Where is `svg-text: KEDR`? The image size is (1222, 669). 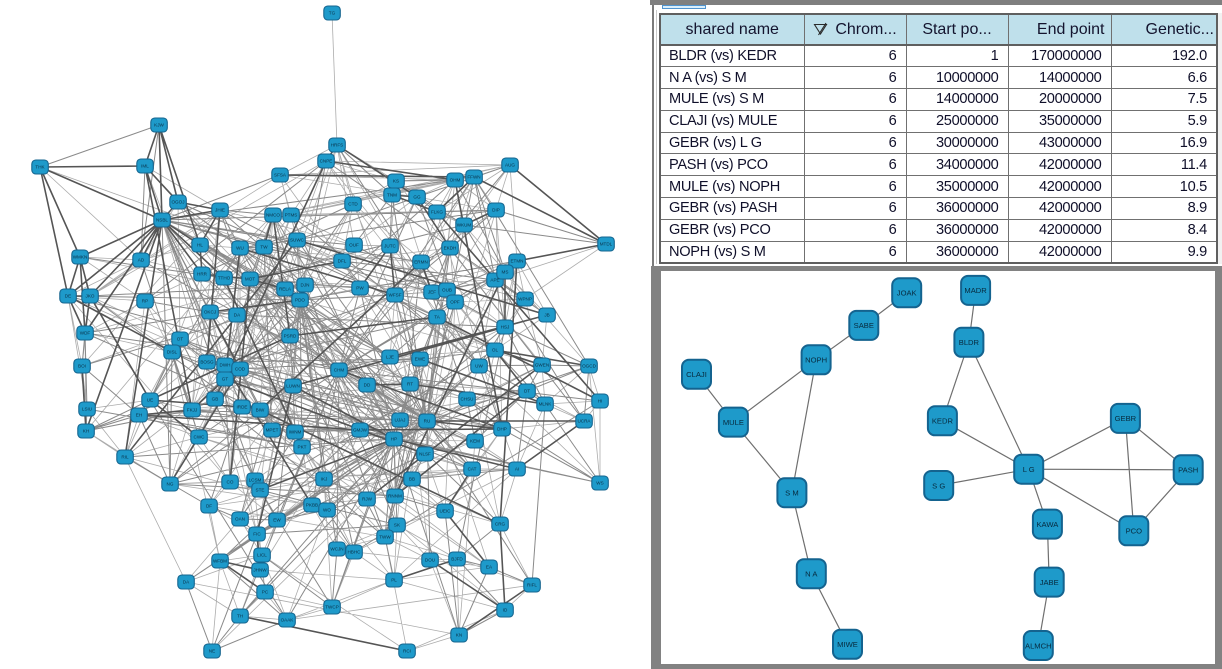 svg-text: KEDR is located at coordinates (943, 421).